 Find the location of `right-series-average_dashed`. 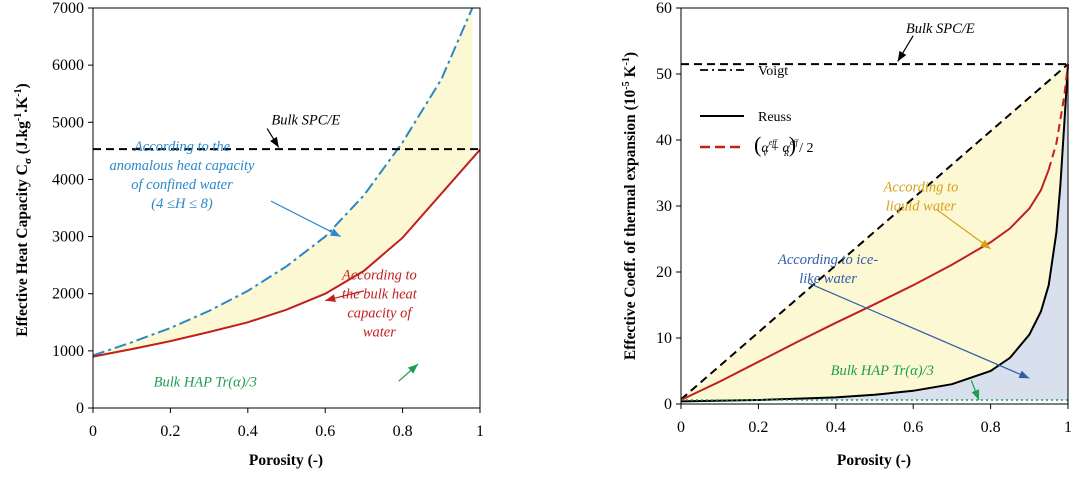

right-series-average_dashed is located at coordinates (1058, 116).